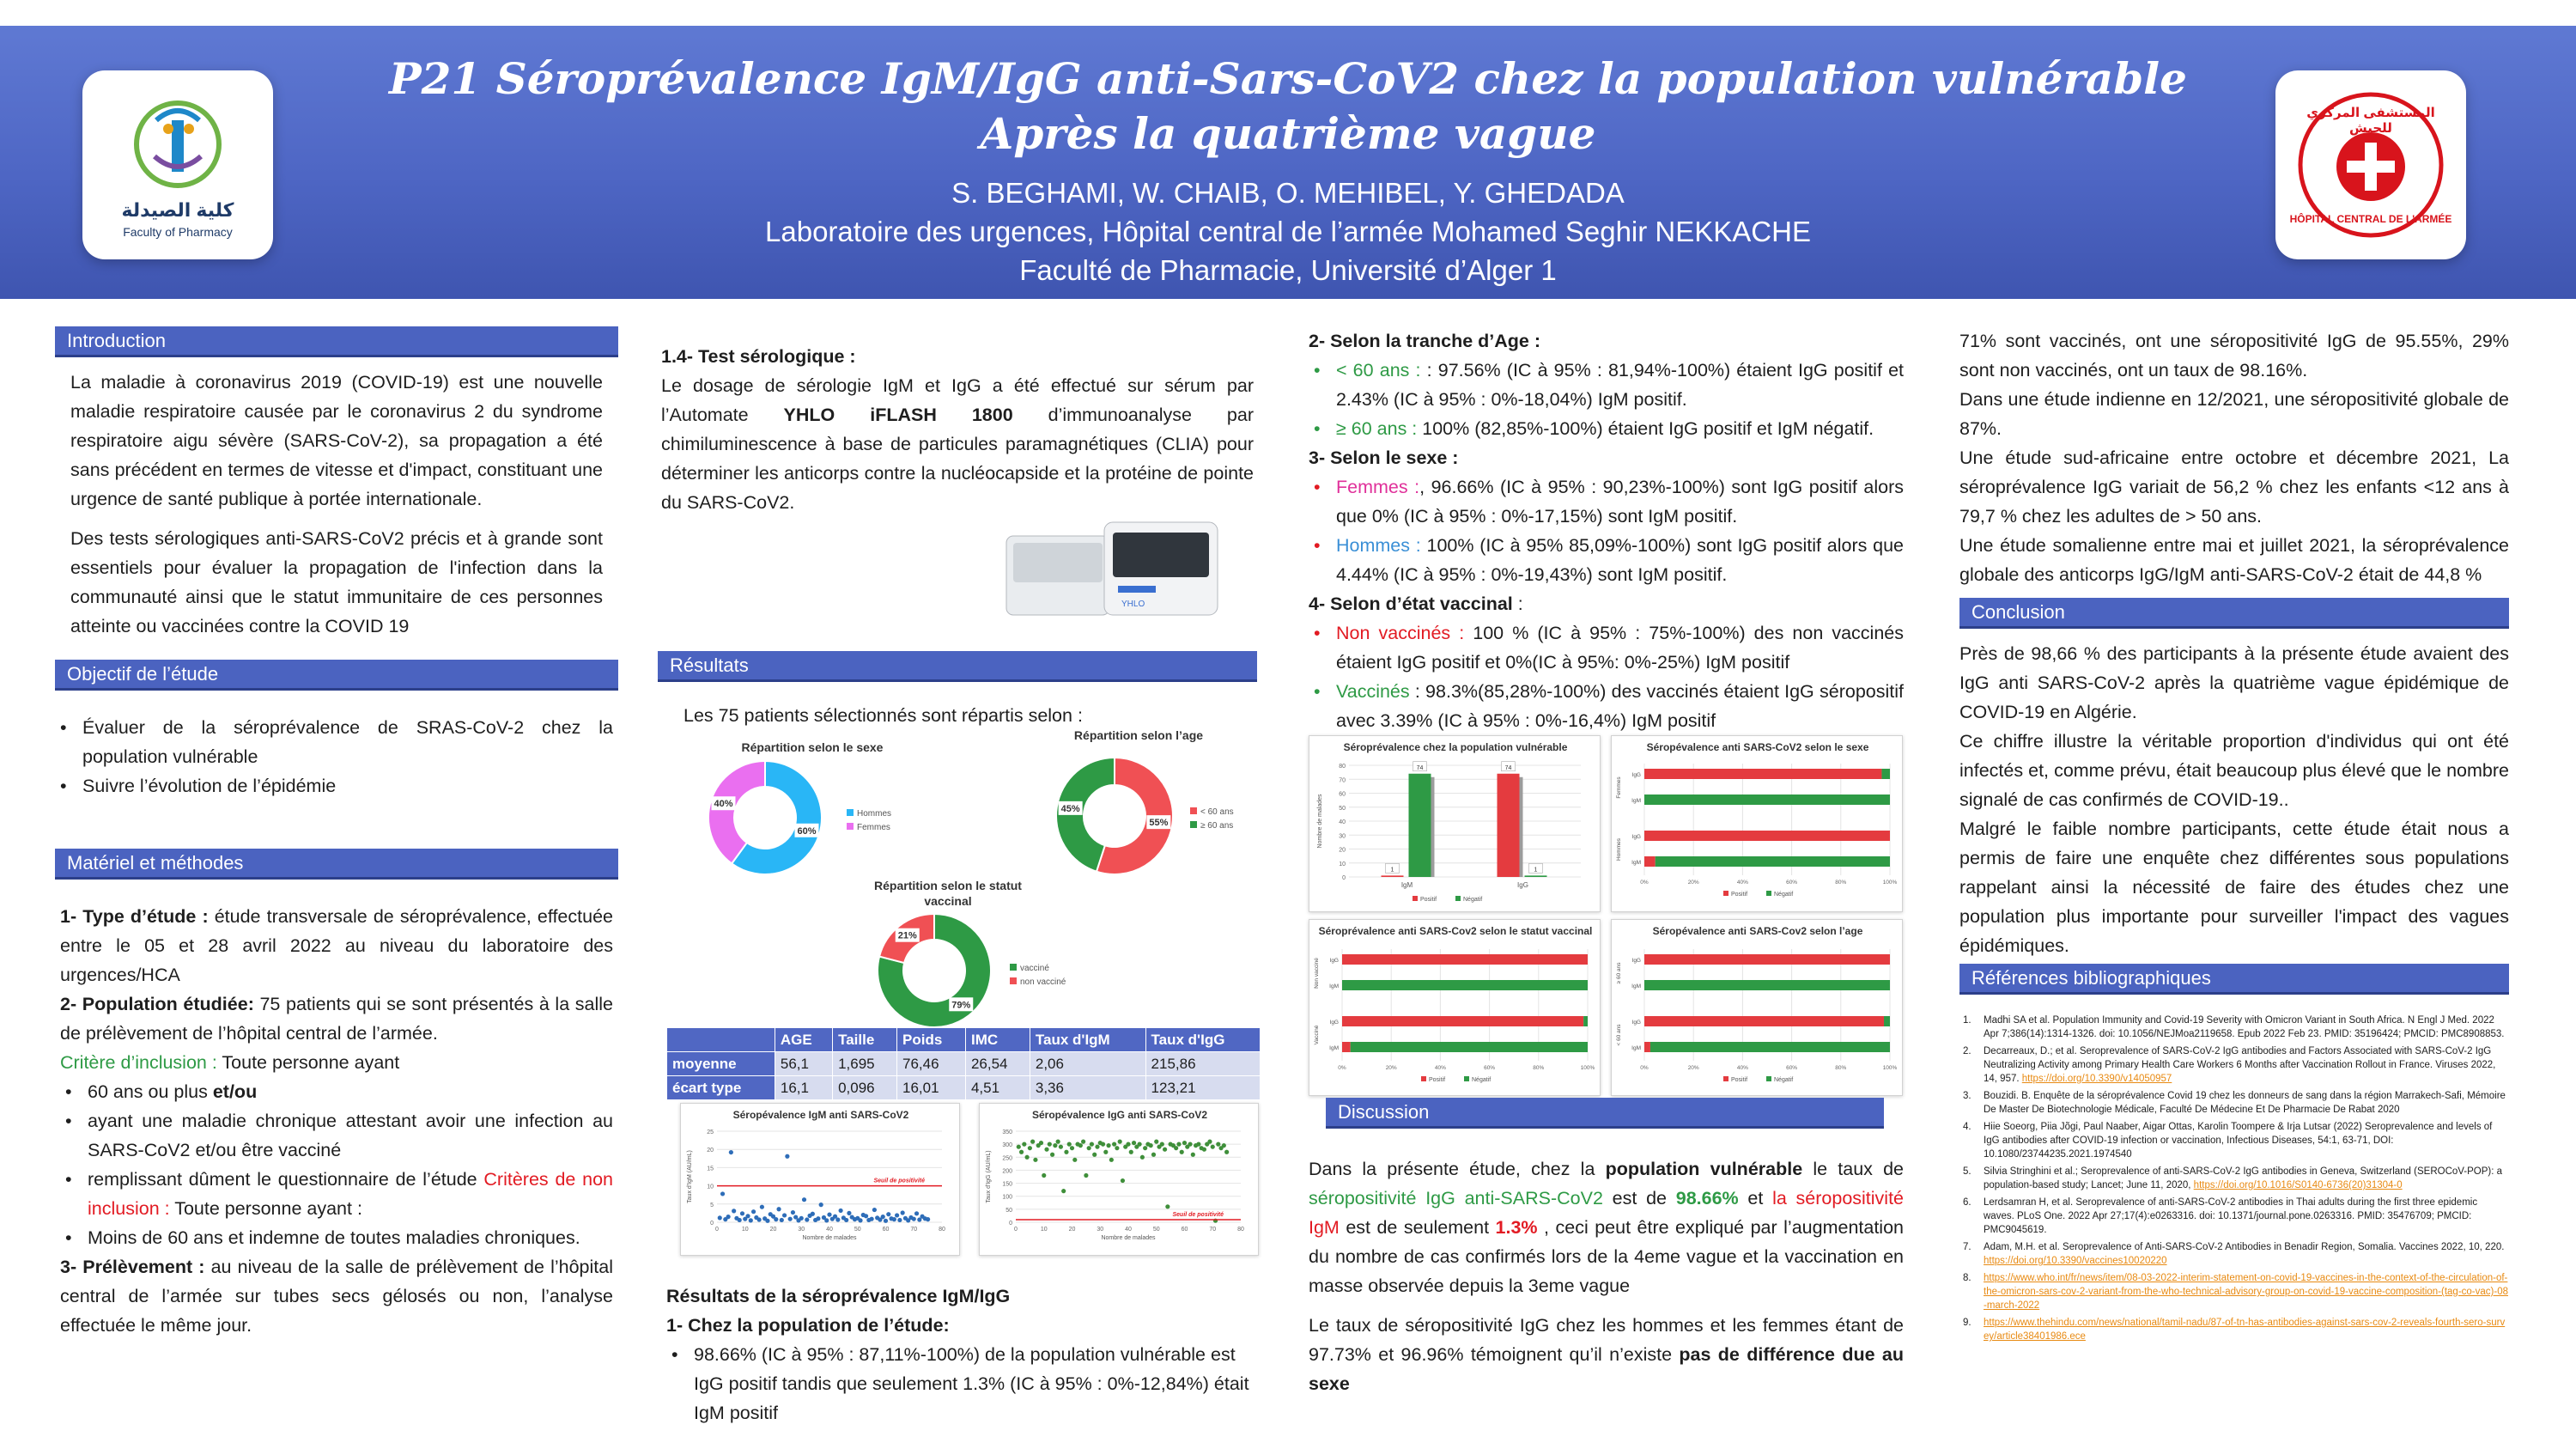  What do you see at coordinates (737, 812) in the screenshot?
I see `pie-slice` at bounding box center [737, 812].